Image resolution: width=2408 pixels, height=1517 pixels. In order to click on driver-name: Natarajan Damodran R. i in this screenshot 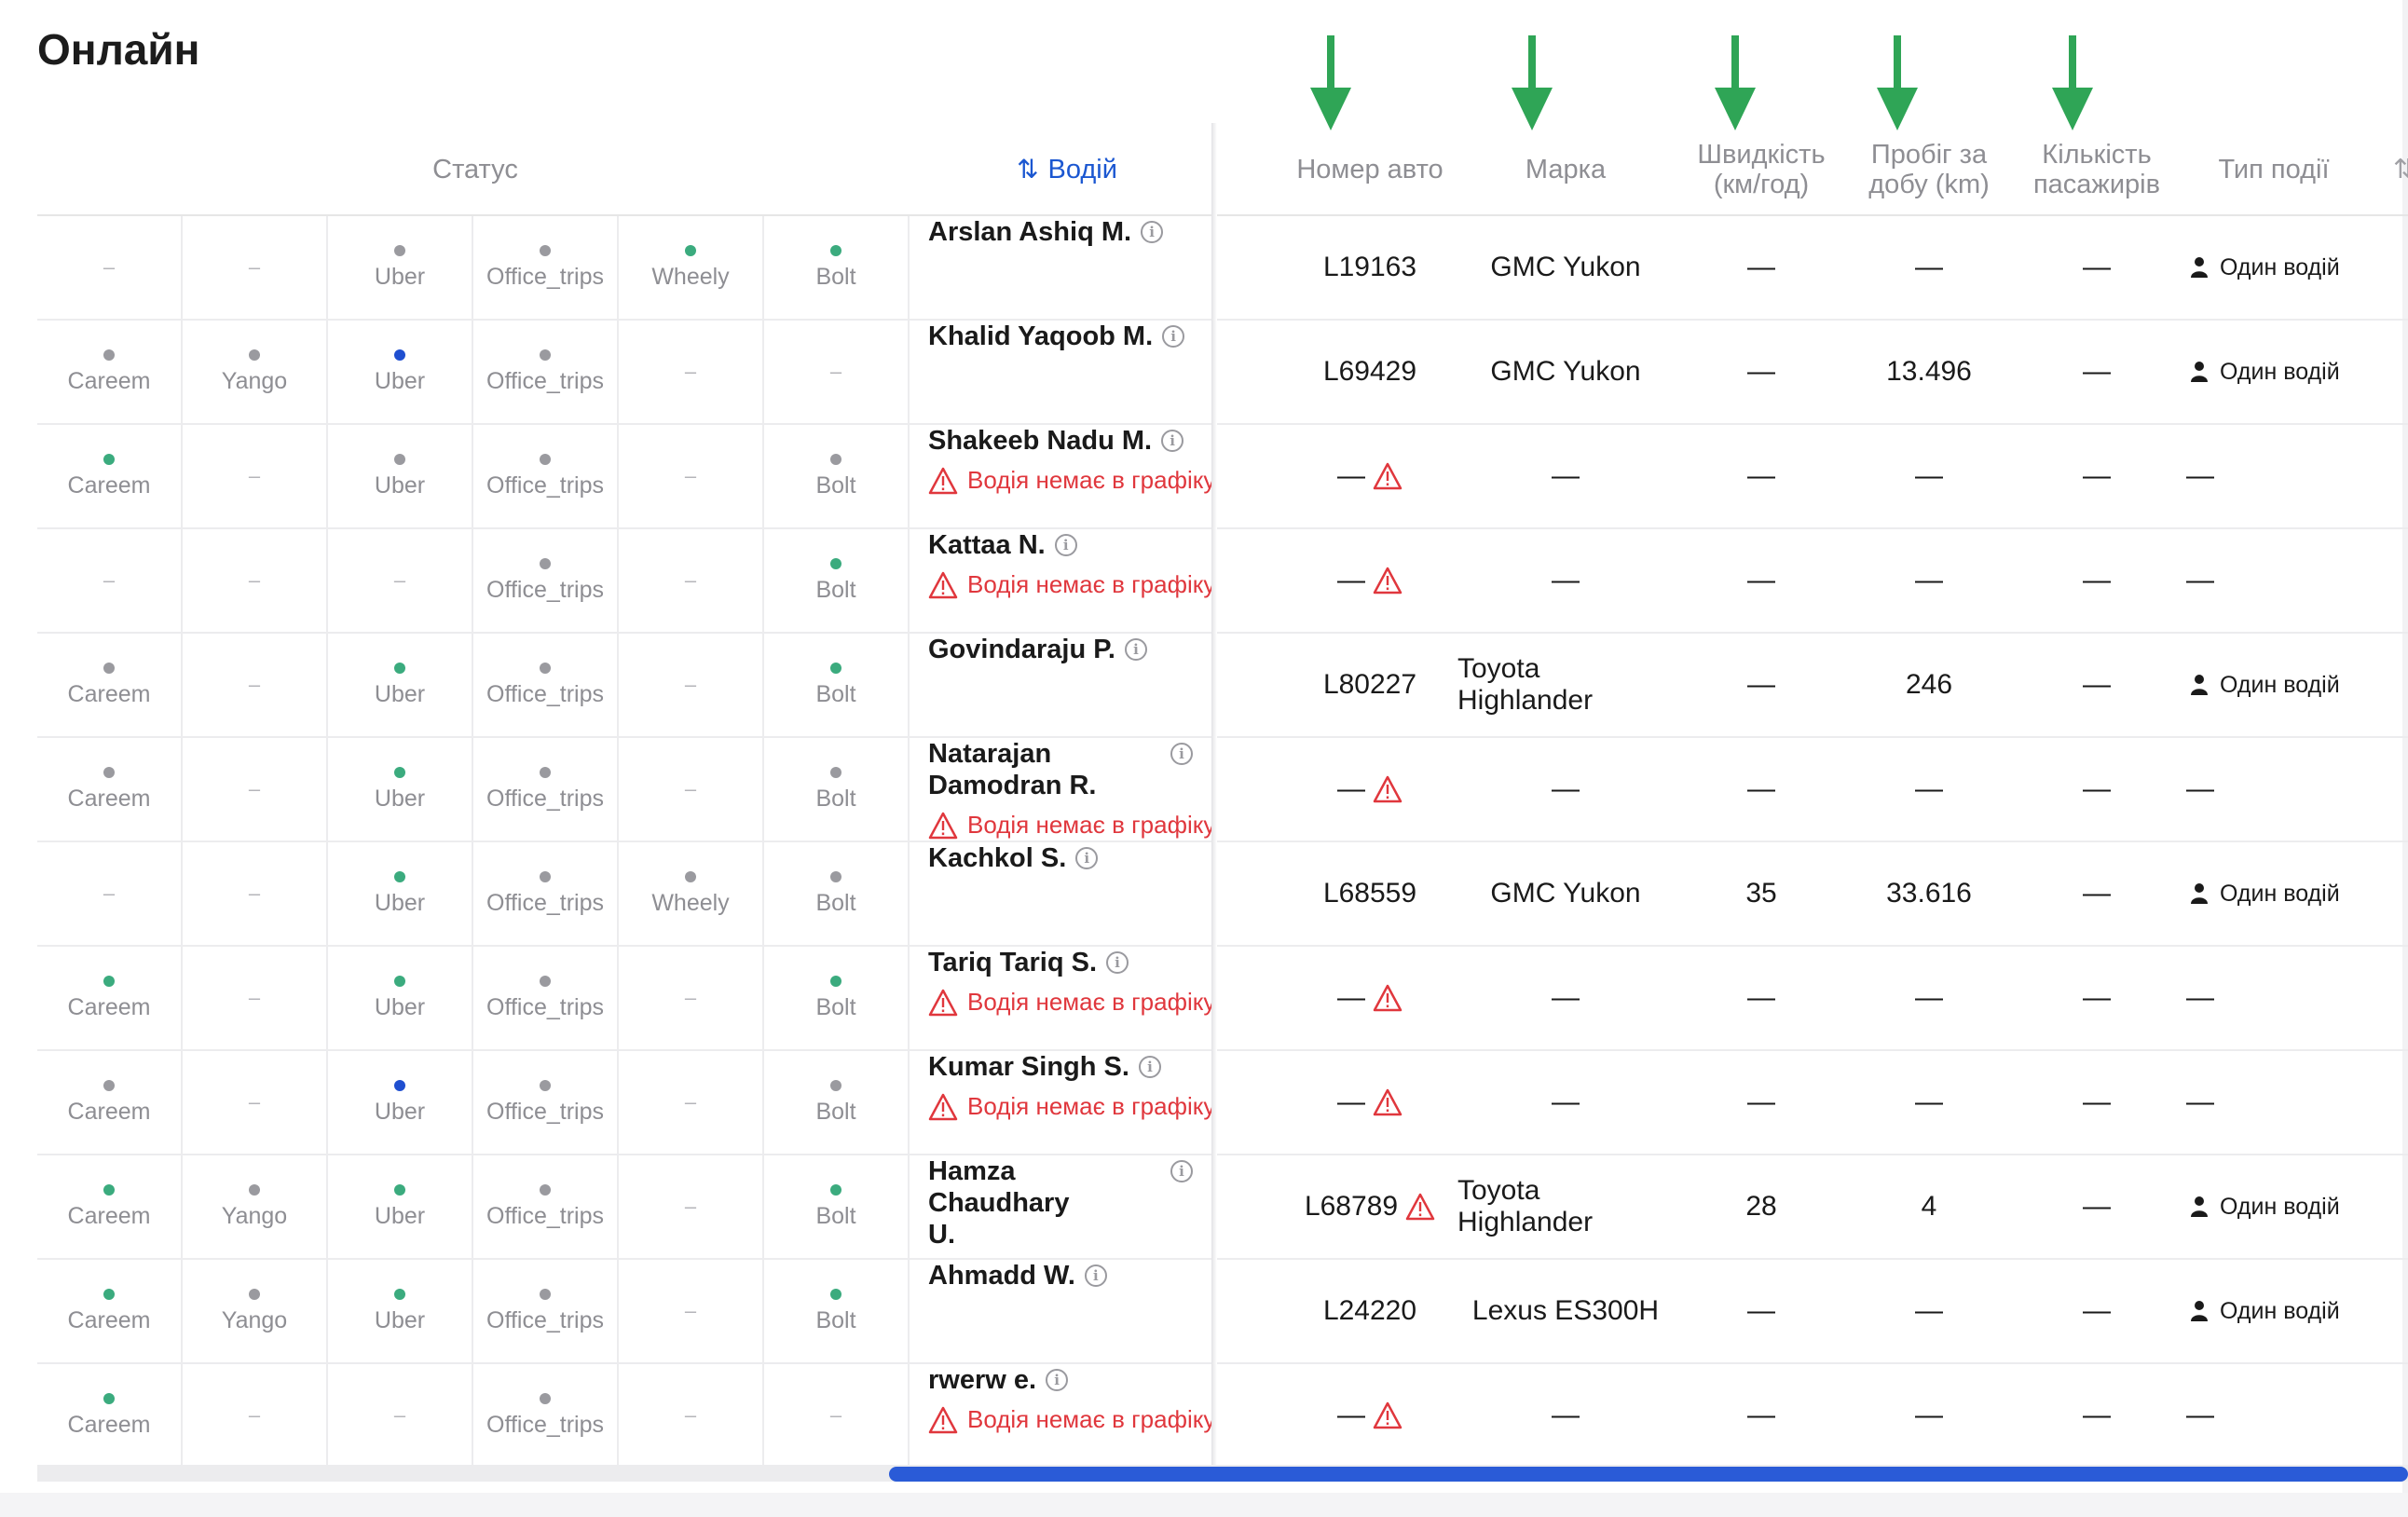, I will do `click(1060, 769)`.